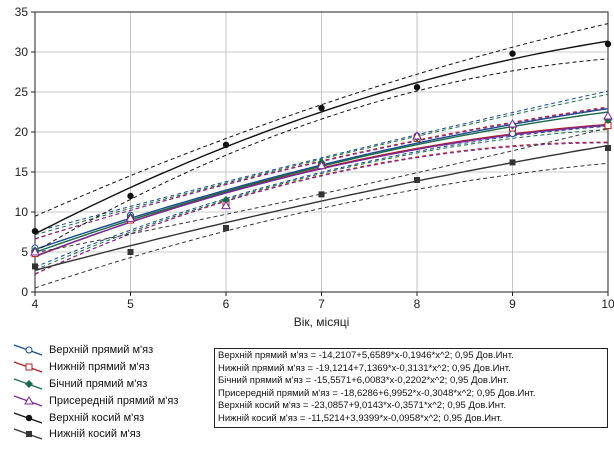 This screenshot has width=614, height=450. I want to click on y-tick-label: 15, so click(22, 172).